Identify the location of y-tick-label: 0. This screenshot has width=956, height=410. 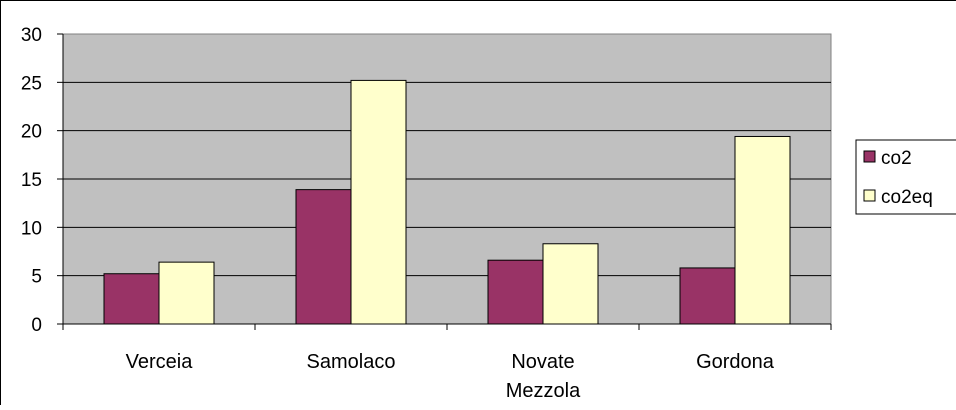
(36, 325).